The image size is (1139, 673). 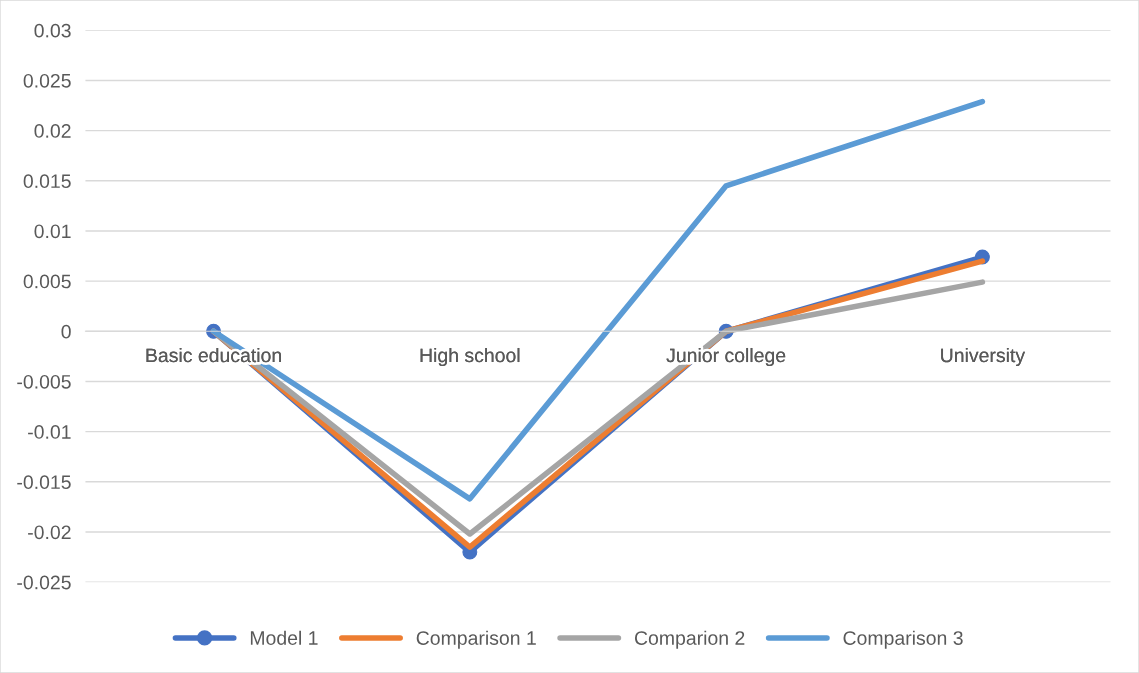 What do you see at coordinates (52, 231) in the screenshot?
I see `y-tick-label: 0.01` at bounding box center [52, 231].